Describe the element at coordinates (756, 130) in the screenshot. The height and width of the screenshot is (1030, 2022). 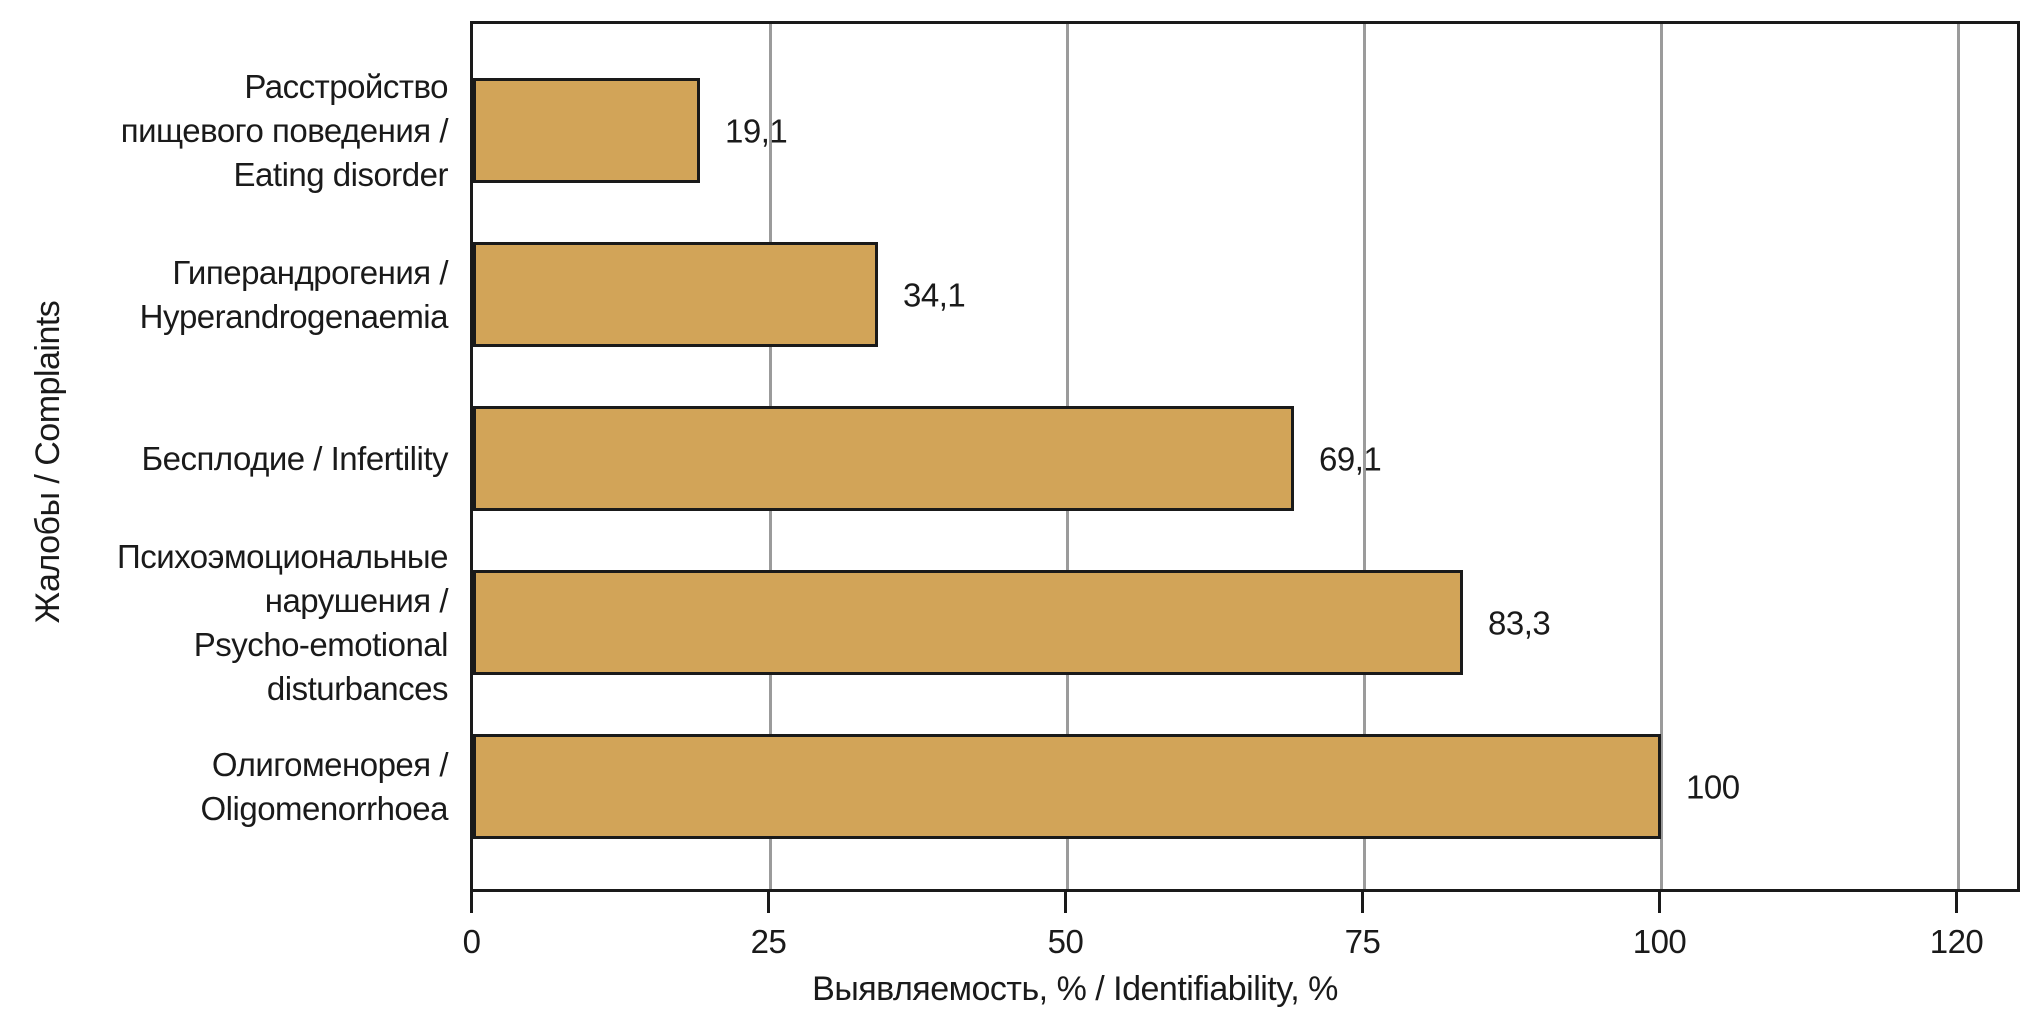
I see `bar-value-label: 19,1` at that location.